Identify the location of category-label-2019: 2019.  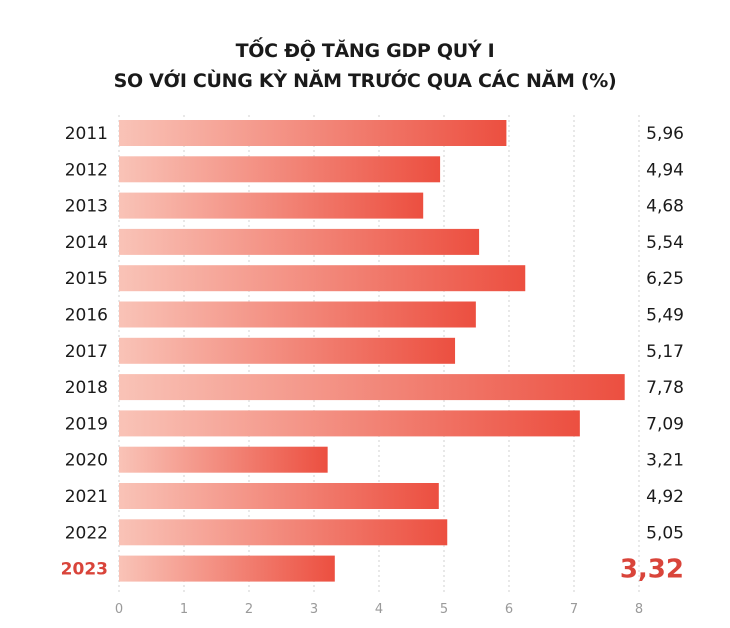
(86, 424).